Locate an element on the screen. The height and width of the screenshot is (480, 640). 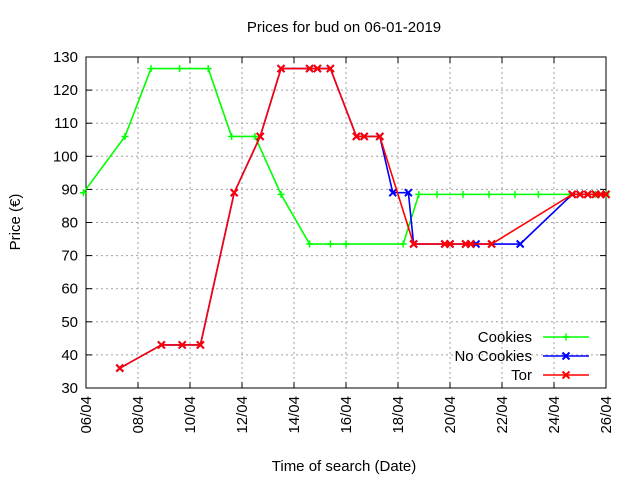
y-tick-label: 50 is located at coordinates (69, 322).